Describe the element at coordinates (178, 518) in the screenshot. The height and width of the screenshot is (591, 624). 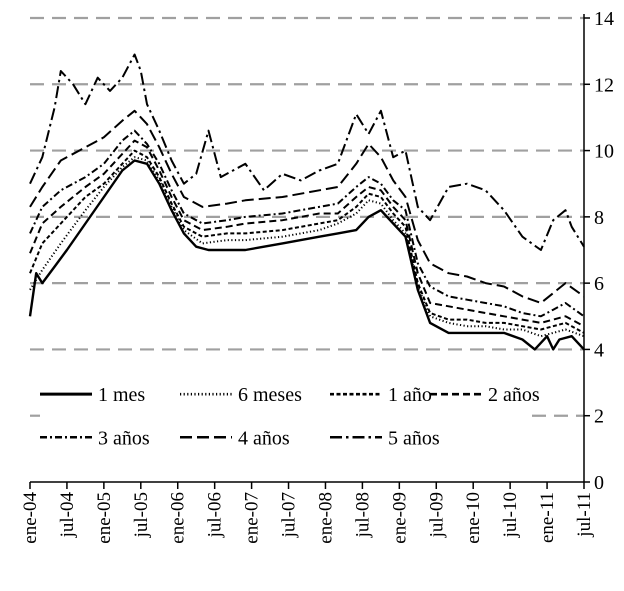
I see `x-tick-label: ene-06` at that location.